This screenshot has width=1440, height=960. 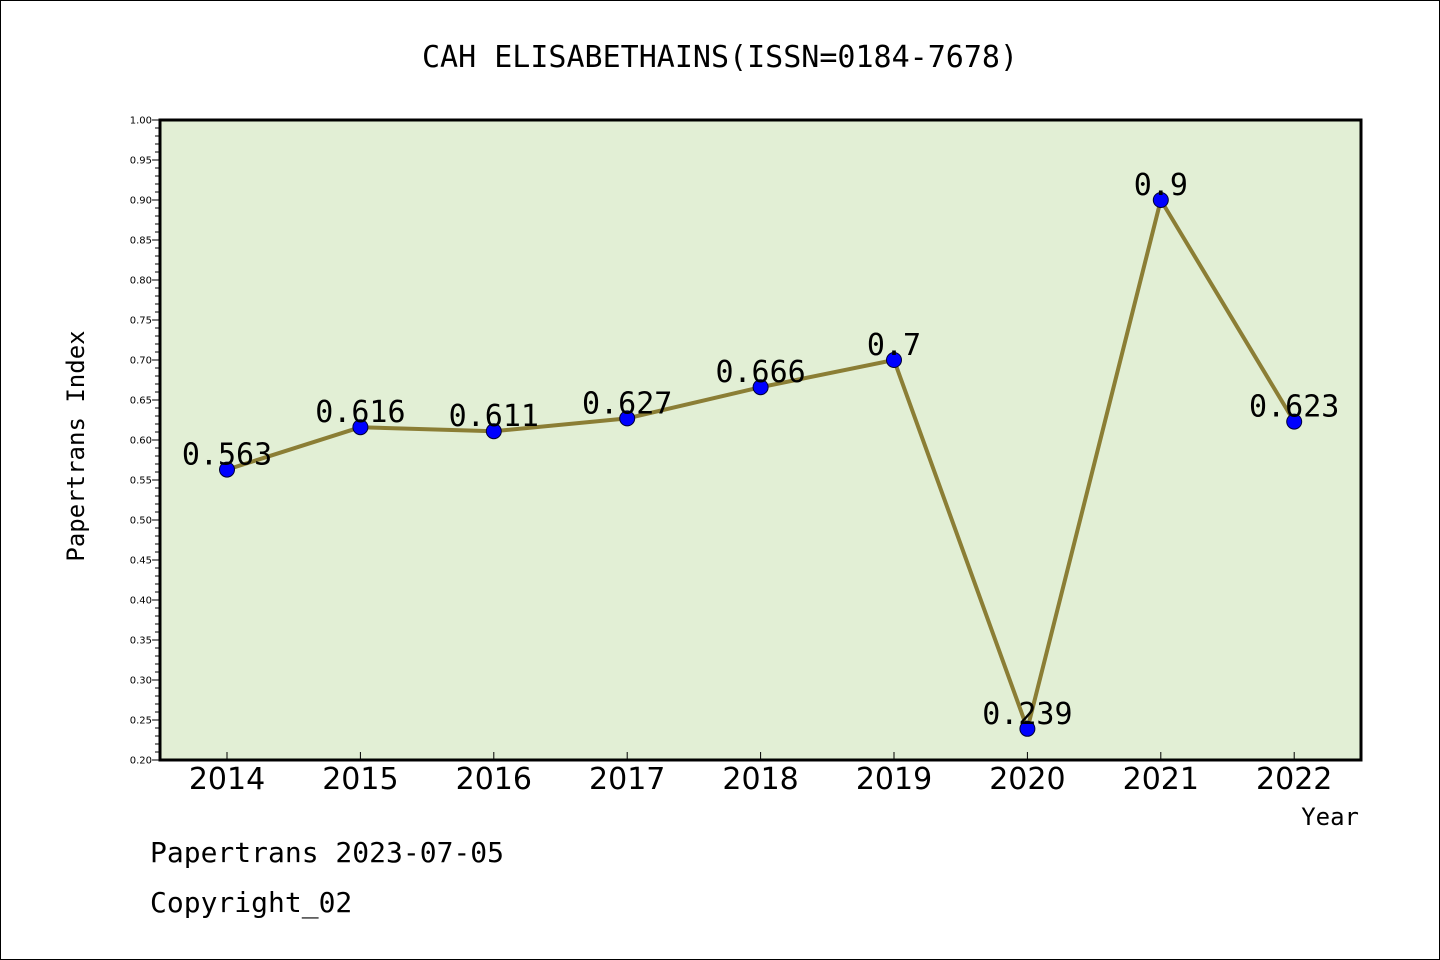 I want to click on data-label: 0.666, so click(x=760, y=372).